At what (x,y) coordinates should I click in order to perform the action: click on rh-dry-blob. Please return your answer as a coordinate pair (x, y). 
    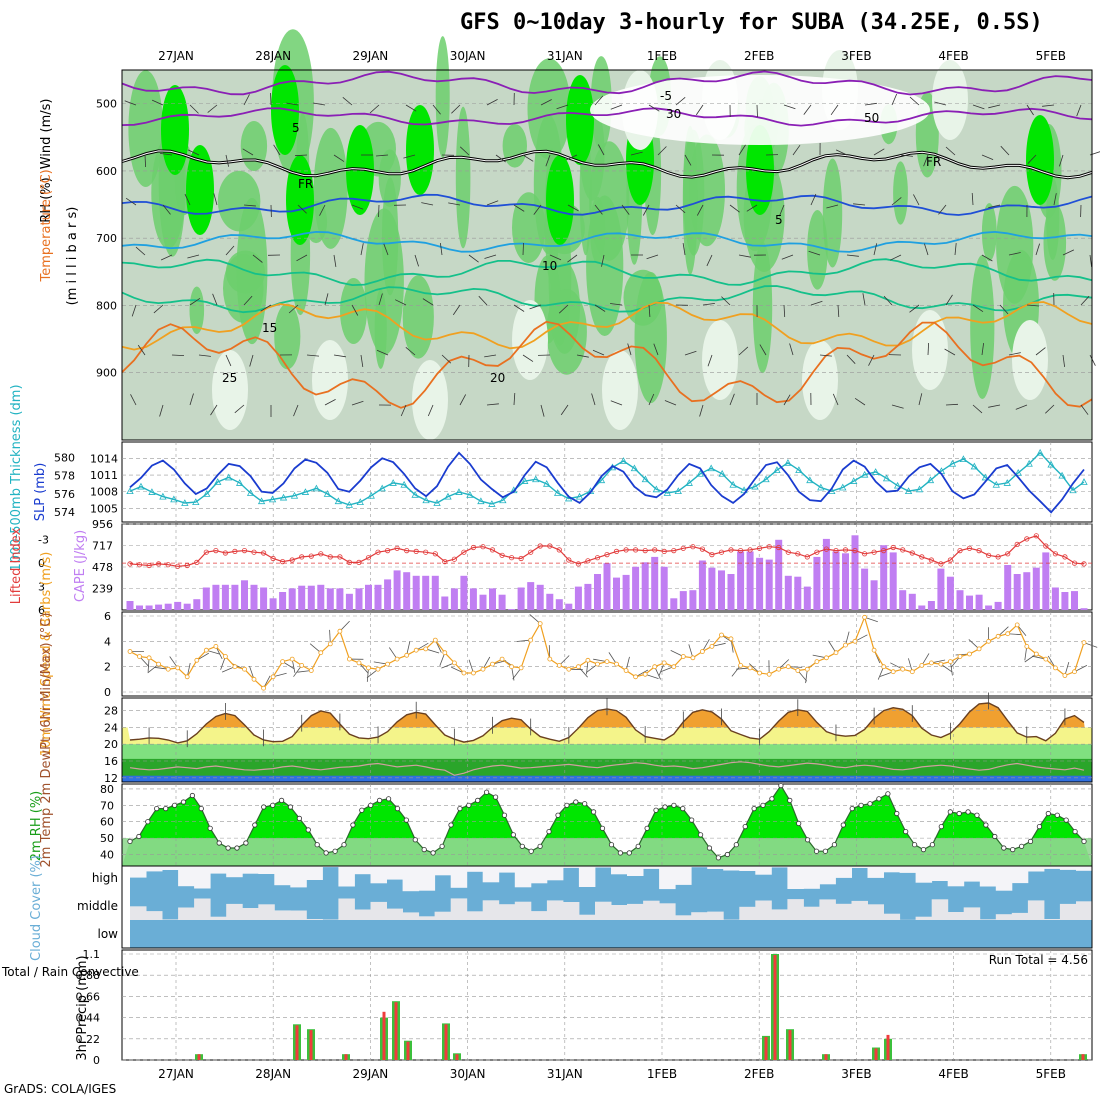
    Looking at the image, I should click on (620, 390).